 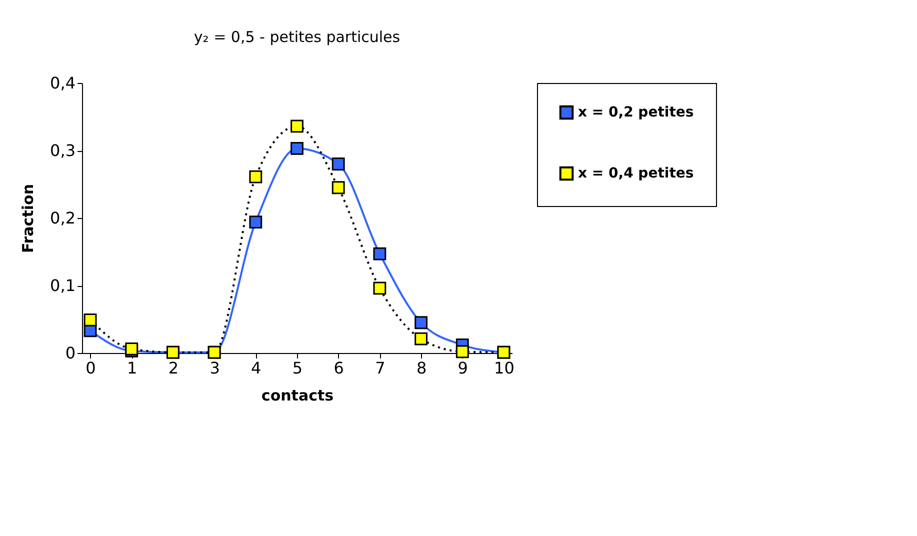 What do you see at coordinates (504, 368) in the screenshot?
I see `x-tick-label: 10` at bounding box center [504, 368].